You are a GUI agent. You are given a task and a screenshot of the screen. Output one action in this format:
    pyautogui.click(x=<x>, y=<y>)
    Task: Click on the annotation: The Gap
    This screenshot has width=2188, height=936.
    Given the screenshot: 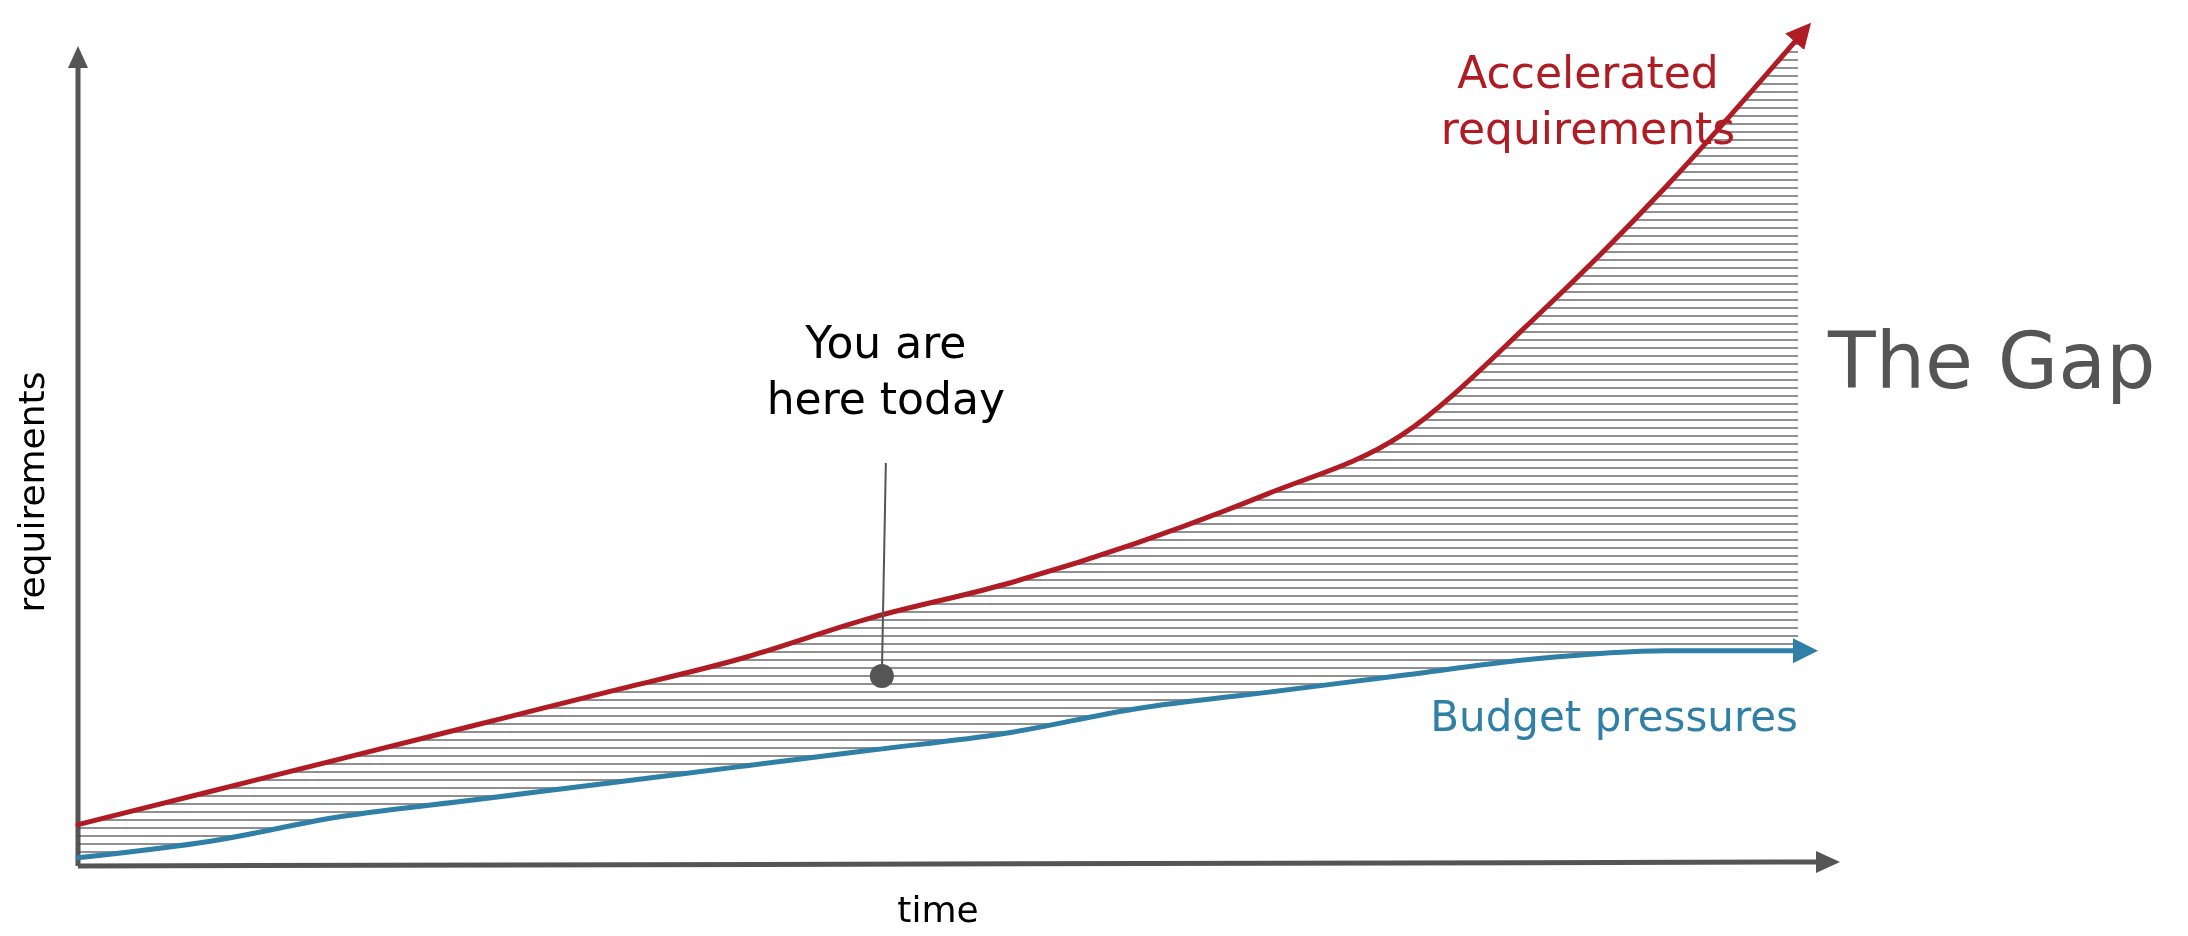 What is the action you would take?
    pyautogui.click(x=1991, y=361)
    